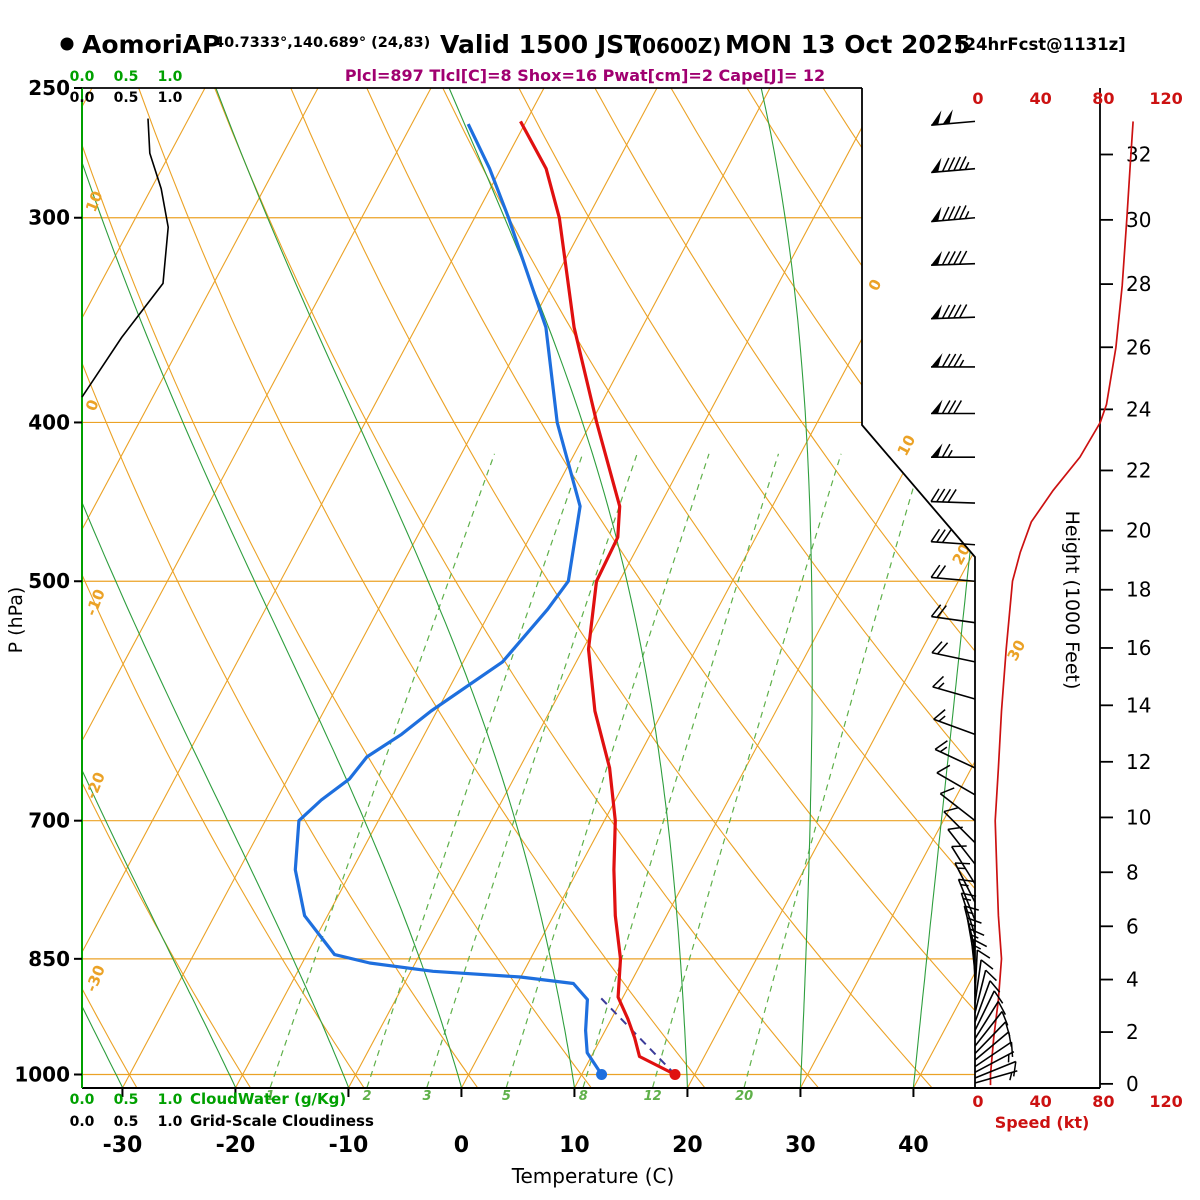 The height and width of the screenshot is (1200, 1200). What do you see at coordinates (540, 44) in the screenshot?
I see `valid-time: Valid 1500 JST` at bounding box center [540, 44].